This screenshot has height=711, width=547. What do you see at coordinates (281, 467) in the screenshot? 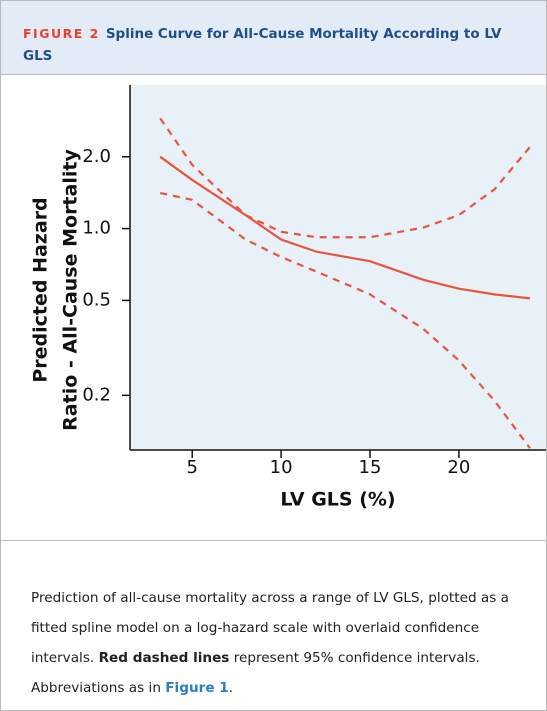
I see `x-tick-label: 10` at bounding box center [281, 467].